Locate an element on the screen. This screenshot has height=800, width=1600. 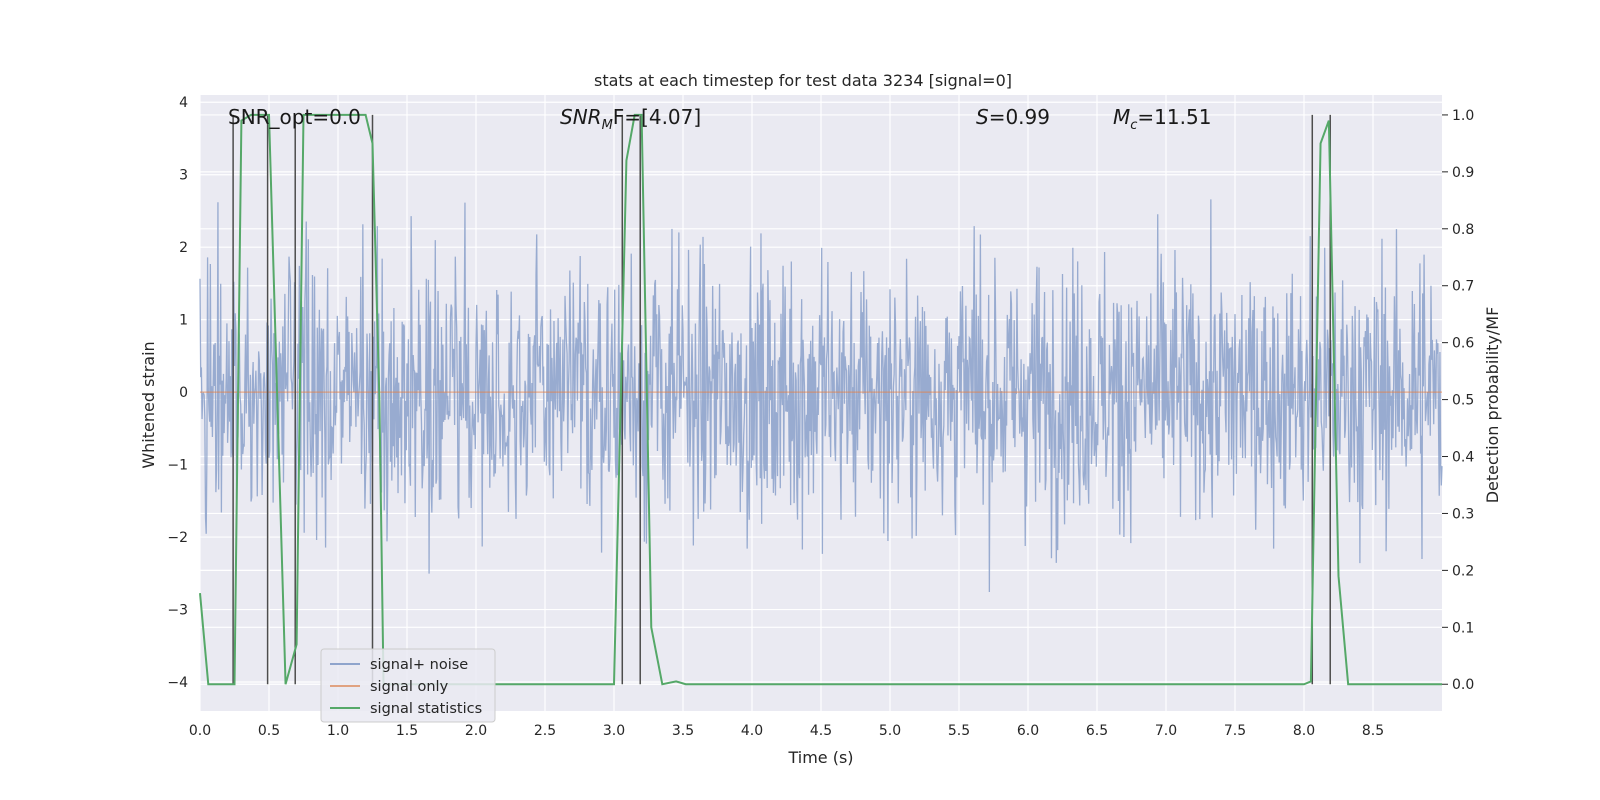
x-tick-label-12: 6.0 is located at coordinates (1028, 731).